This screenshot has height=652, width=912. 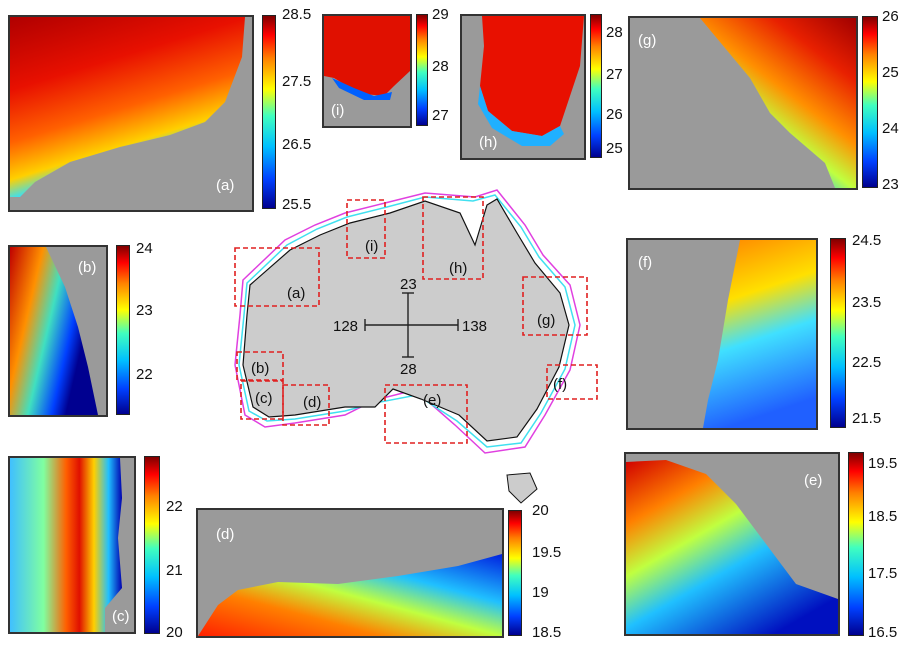 What do you see at coordinates (547, 552) in the screenshot?
I see `colorbar-d-tick-2: 19.5` at bounding box center [547, 552].